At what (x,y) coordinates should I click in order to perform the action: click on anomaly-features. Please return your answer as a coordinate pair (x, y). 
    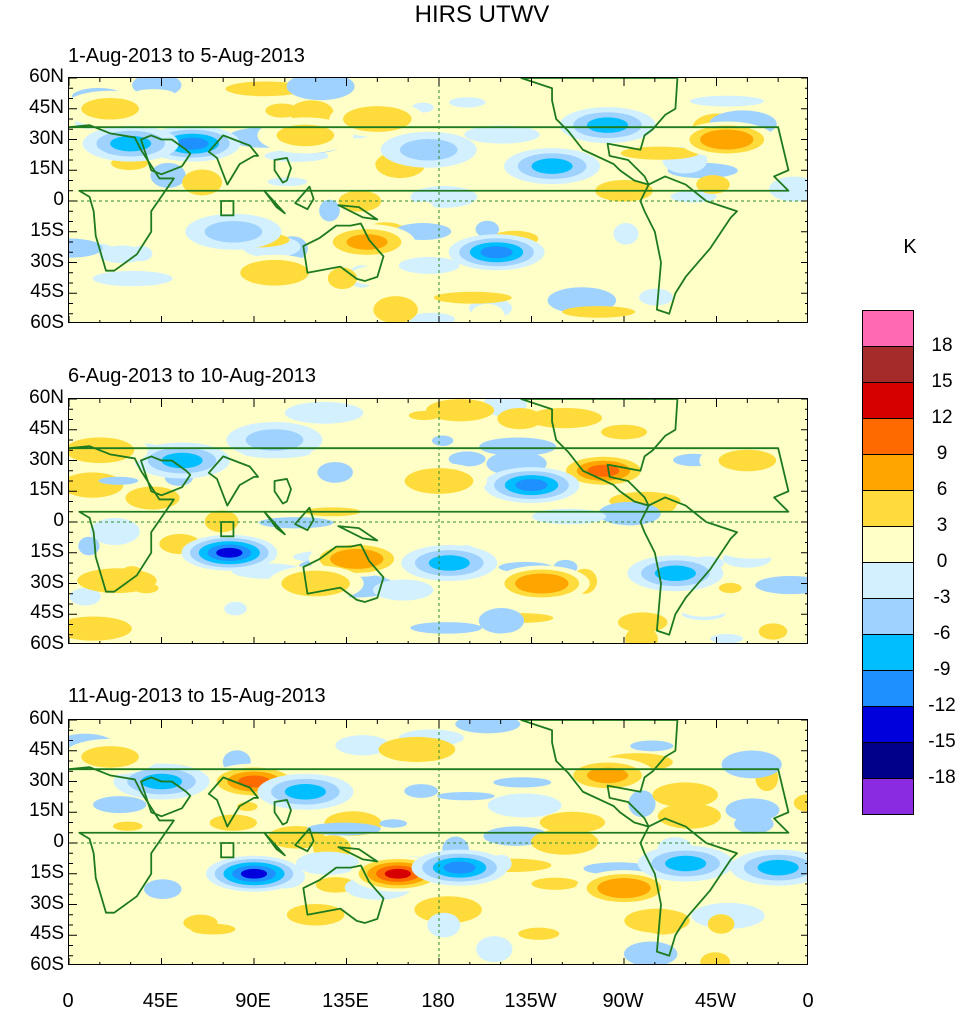
    Looking at the image, I should click on (422, 190).